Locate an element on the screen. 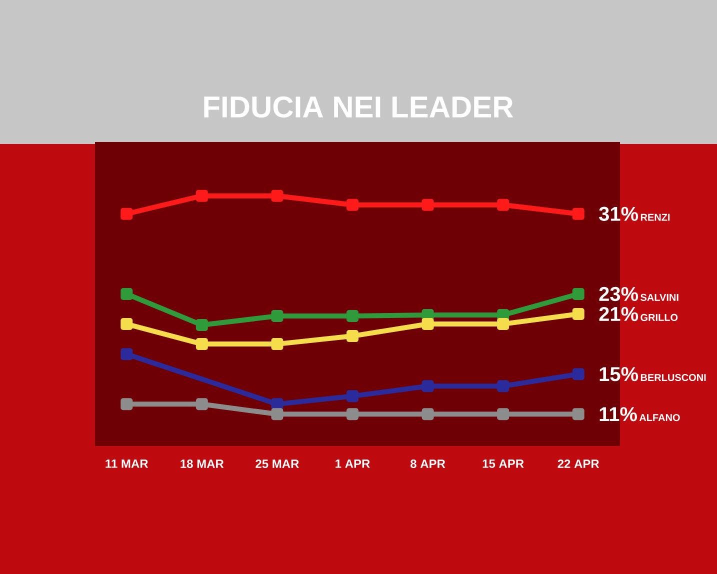 This screenshot has height=574, width=717. text: ALFANO is located at coordinates (659, 418).